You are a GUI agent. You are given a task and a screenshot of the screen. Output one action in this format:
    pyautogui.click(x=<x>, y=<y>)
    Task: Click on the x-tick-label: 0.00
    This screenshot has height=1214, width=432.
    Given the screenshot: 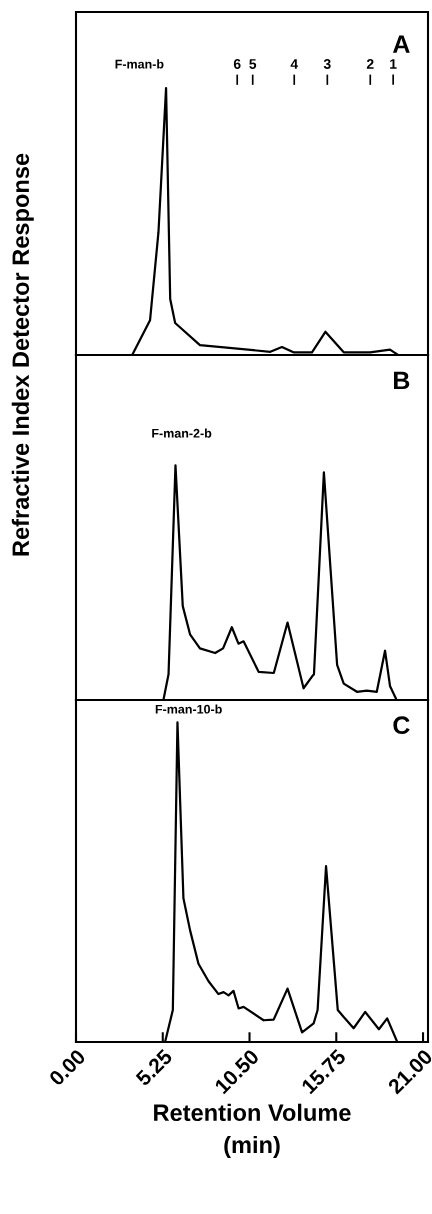 What is the action you would take?
    pyautogui.click(x=67, y=1067)
    